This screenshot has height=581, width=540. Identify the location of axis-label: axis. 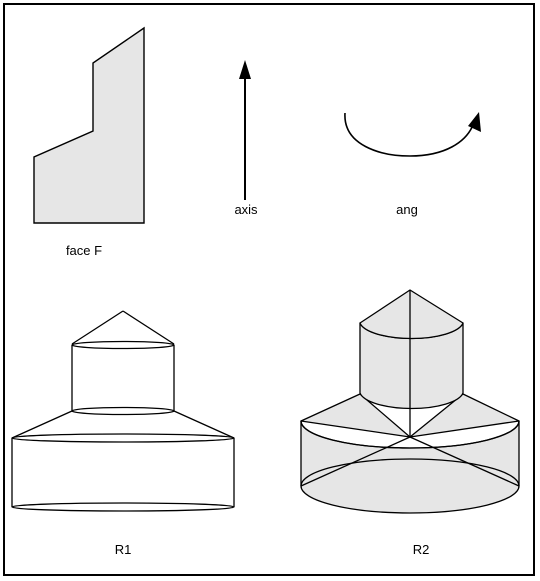
(246, 209).